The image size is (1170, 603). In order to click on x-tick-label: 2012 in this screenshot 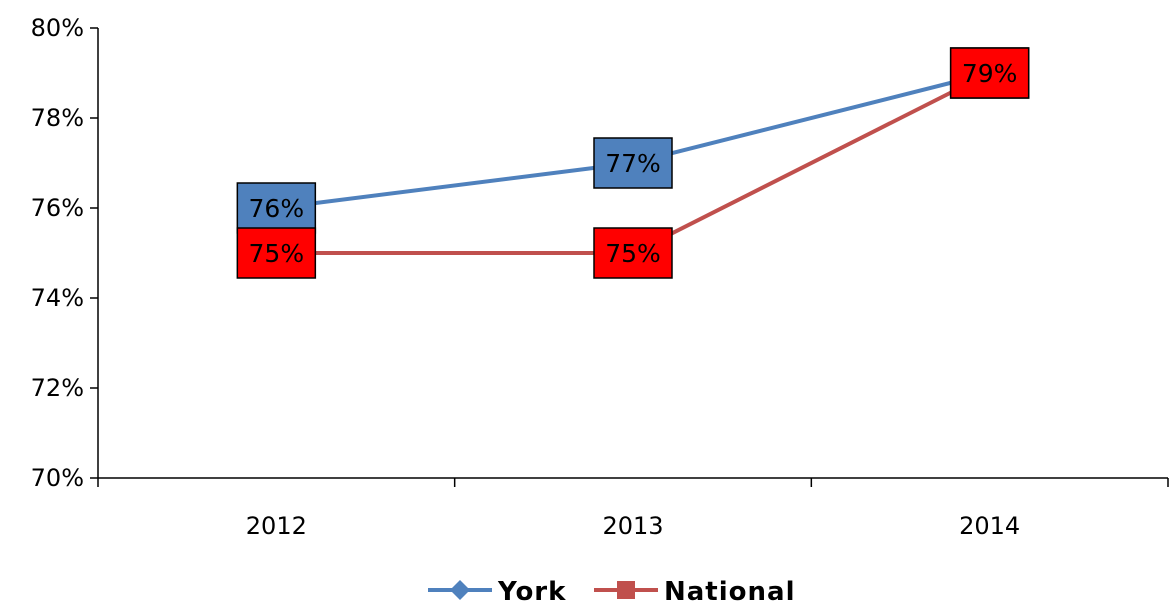, I will do `click(276, 526)`.